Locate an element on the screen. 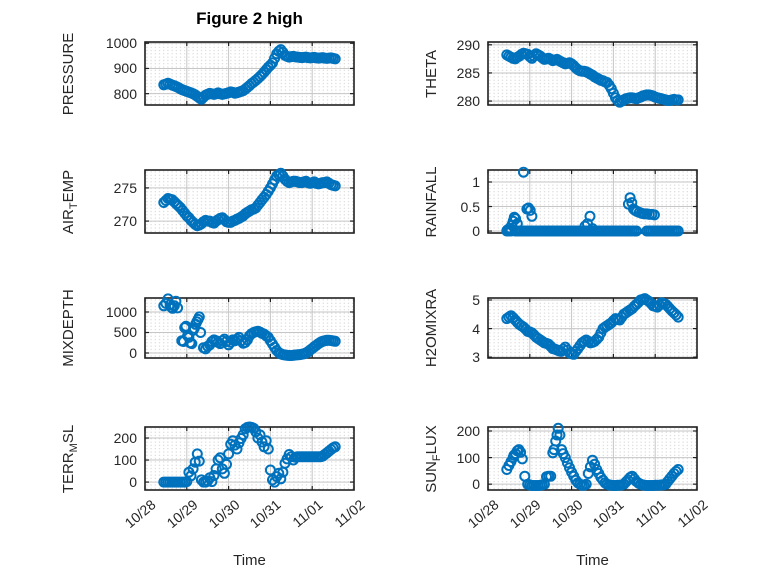 Image resolution: width=778 pixels, height=583 pixels. y-tick-label: 275 is located at coordinates (125, 187).